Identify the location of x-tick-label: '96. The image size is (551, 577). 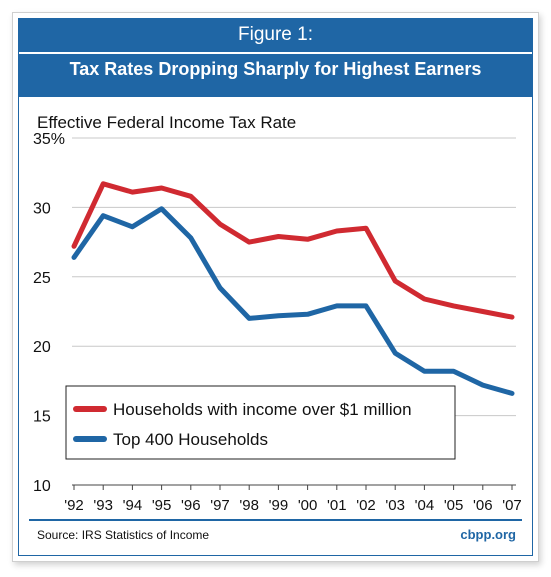
(191, 505).